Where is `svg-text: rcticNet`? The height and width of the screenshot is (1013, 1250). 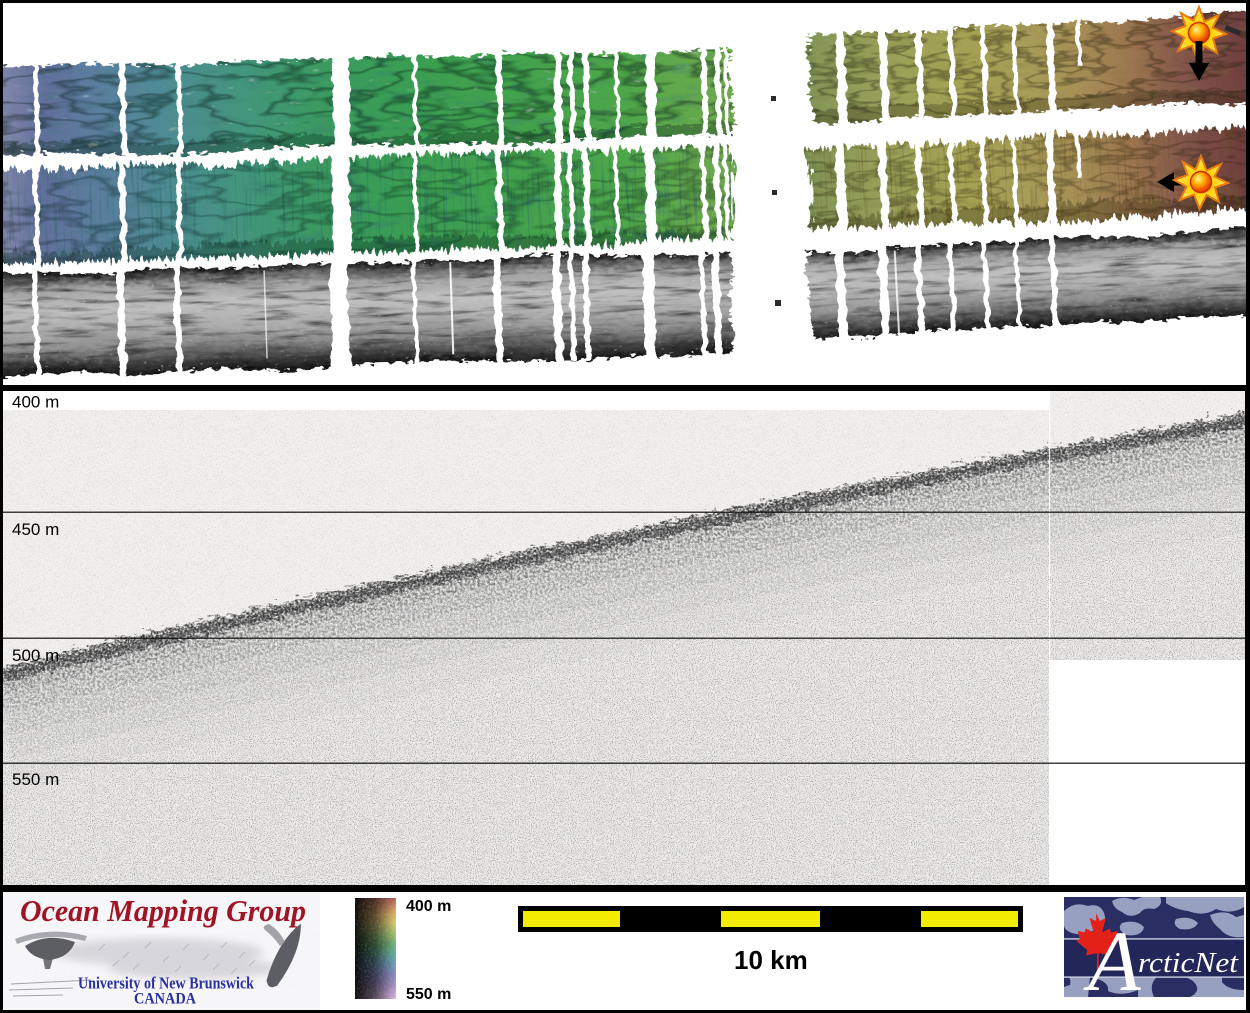
svg-text: rcticNet is located at coordinates (1188, 963).